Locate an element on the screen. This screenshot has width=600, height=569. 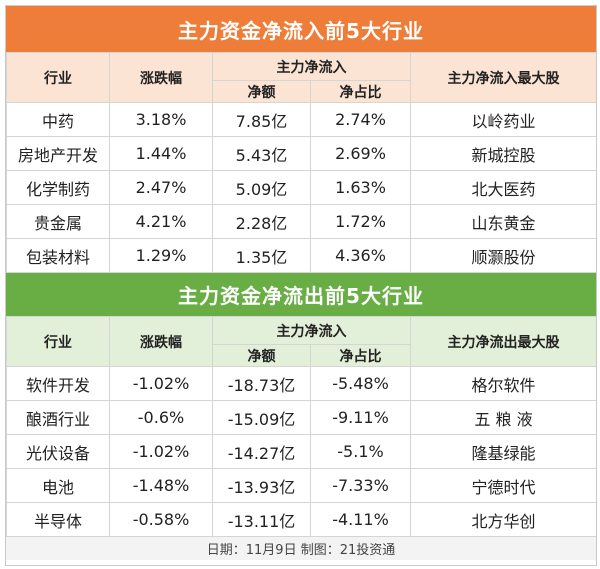
top-stock-cell: 宁德时代 is located at coordinates (503, 485).